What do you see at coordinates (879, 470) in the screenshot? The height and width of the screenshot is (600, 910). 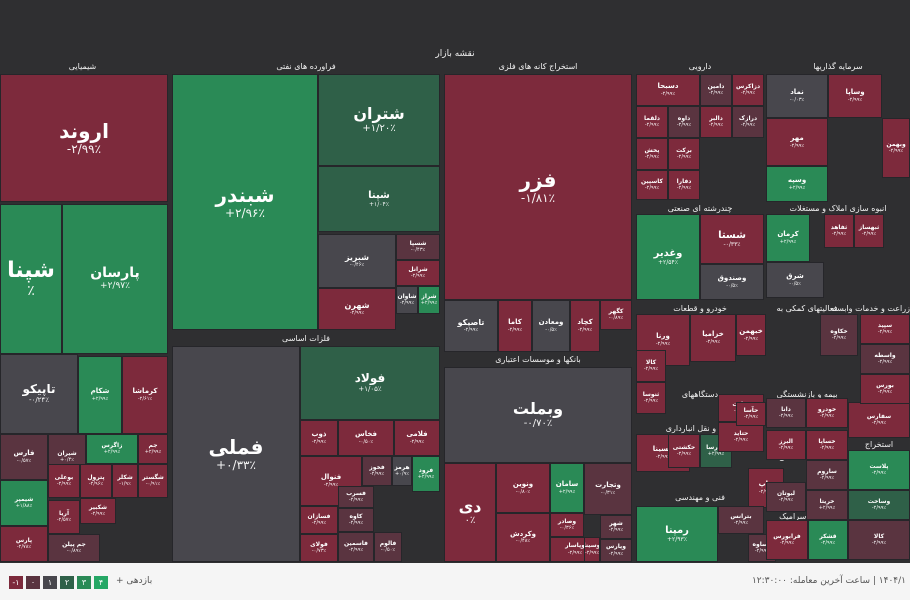 I see `stock-tile: پلاست -۲/۹۹٪` at bounding box center [879, 470].